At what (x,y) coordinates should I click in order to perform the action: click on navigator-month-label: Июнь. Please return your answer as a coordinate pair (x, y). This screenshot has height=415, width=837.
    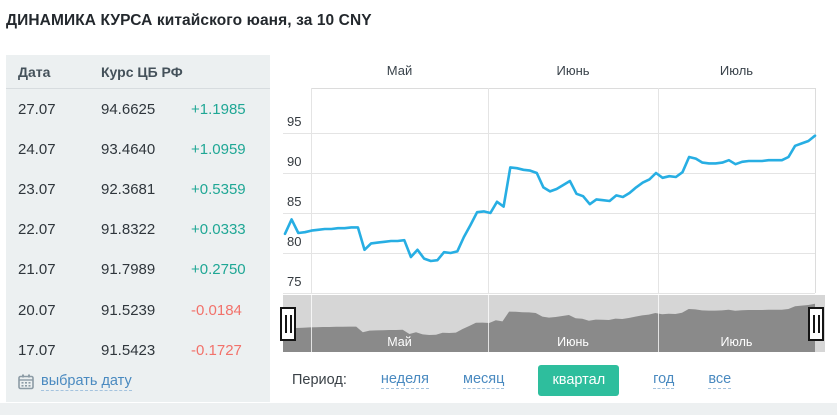
    Looking at the image, I should click on (573, 342).